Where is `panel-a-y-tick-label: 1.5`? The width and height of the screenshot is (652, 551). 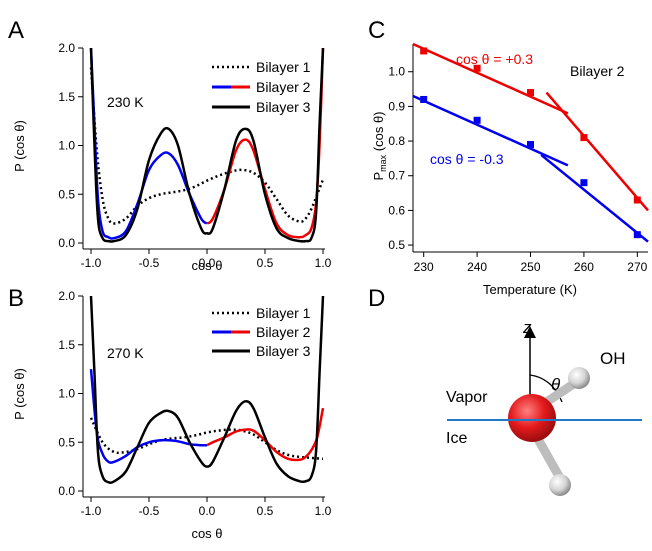
panel-a-y-tick-label: 1.5 is located at coordinates (66, 97).